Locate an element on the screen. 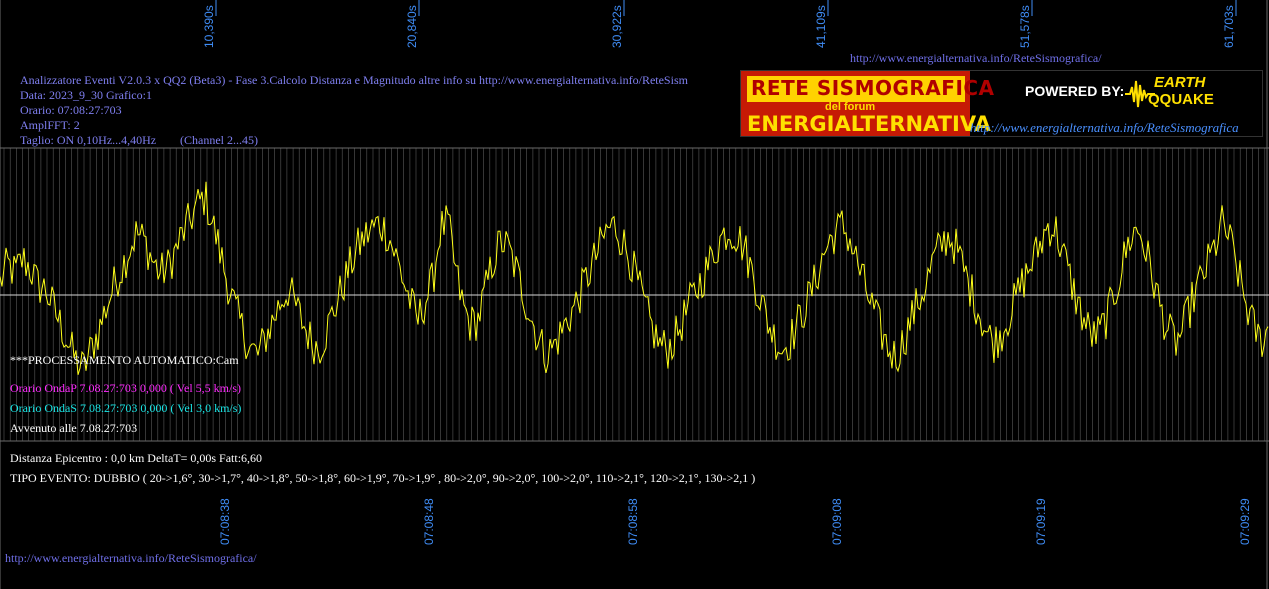 The image size is (1269, 589). tick-lines is located at coordinates (726, 8).